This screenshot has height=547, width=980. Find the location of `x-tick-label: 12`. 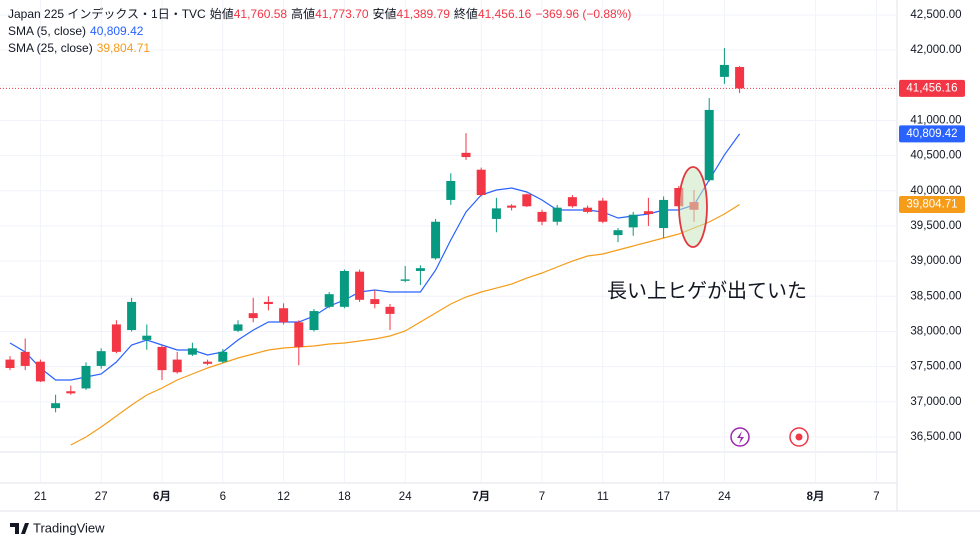

x-tick-label: 12 is located at coordinates (283, 497).